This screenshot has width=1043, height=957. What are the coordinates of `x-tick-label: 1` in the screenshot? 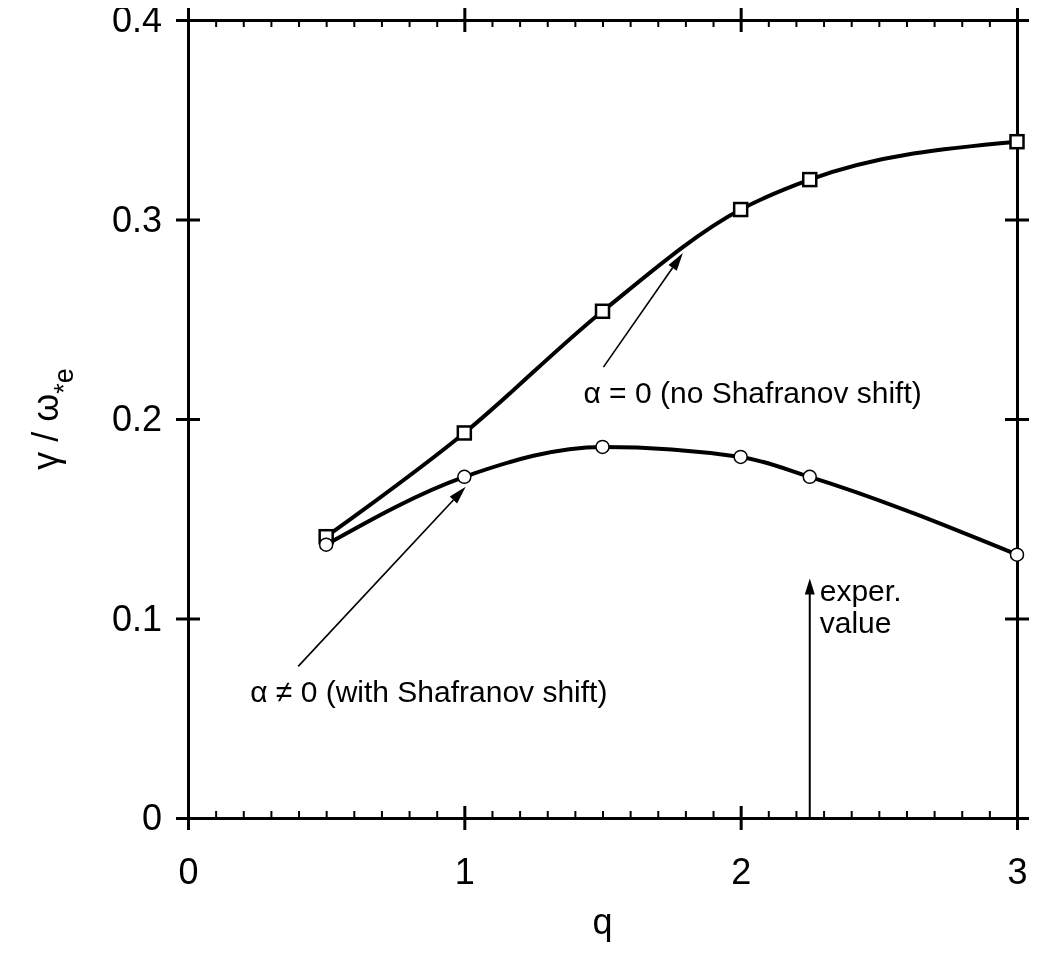 It's located at (464, 871).